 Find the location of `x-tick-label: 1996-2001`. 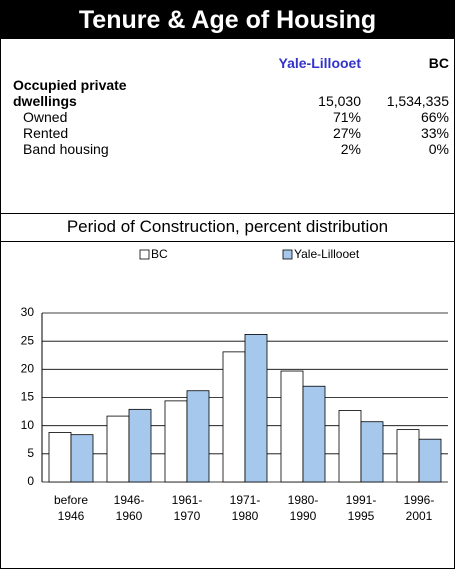

x-tick-label: 1996-2001 is located at coordinates (419, 508).